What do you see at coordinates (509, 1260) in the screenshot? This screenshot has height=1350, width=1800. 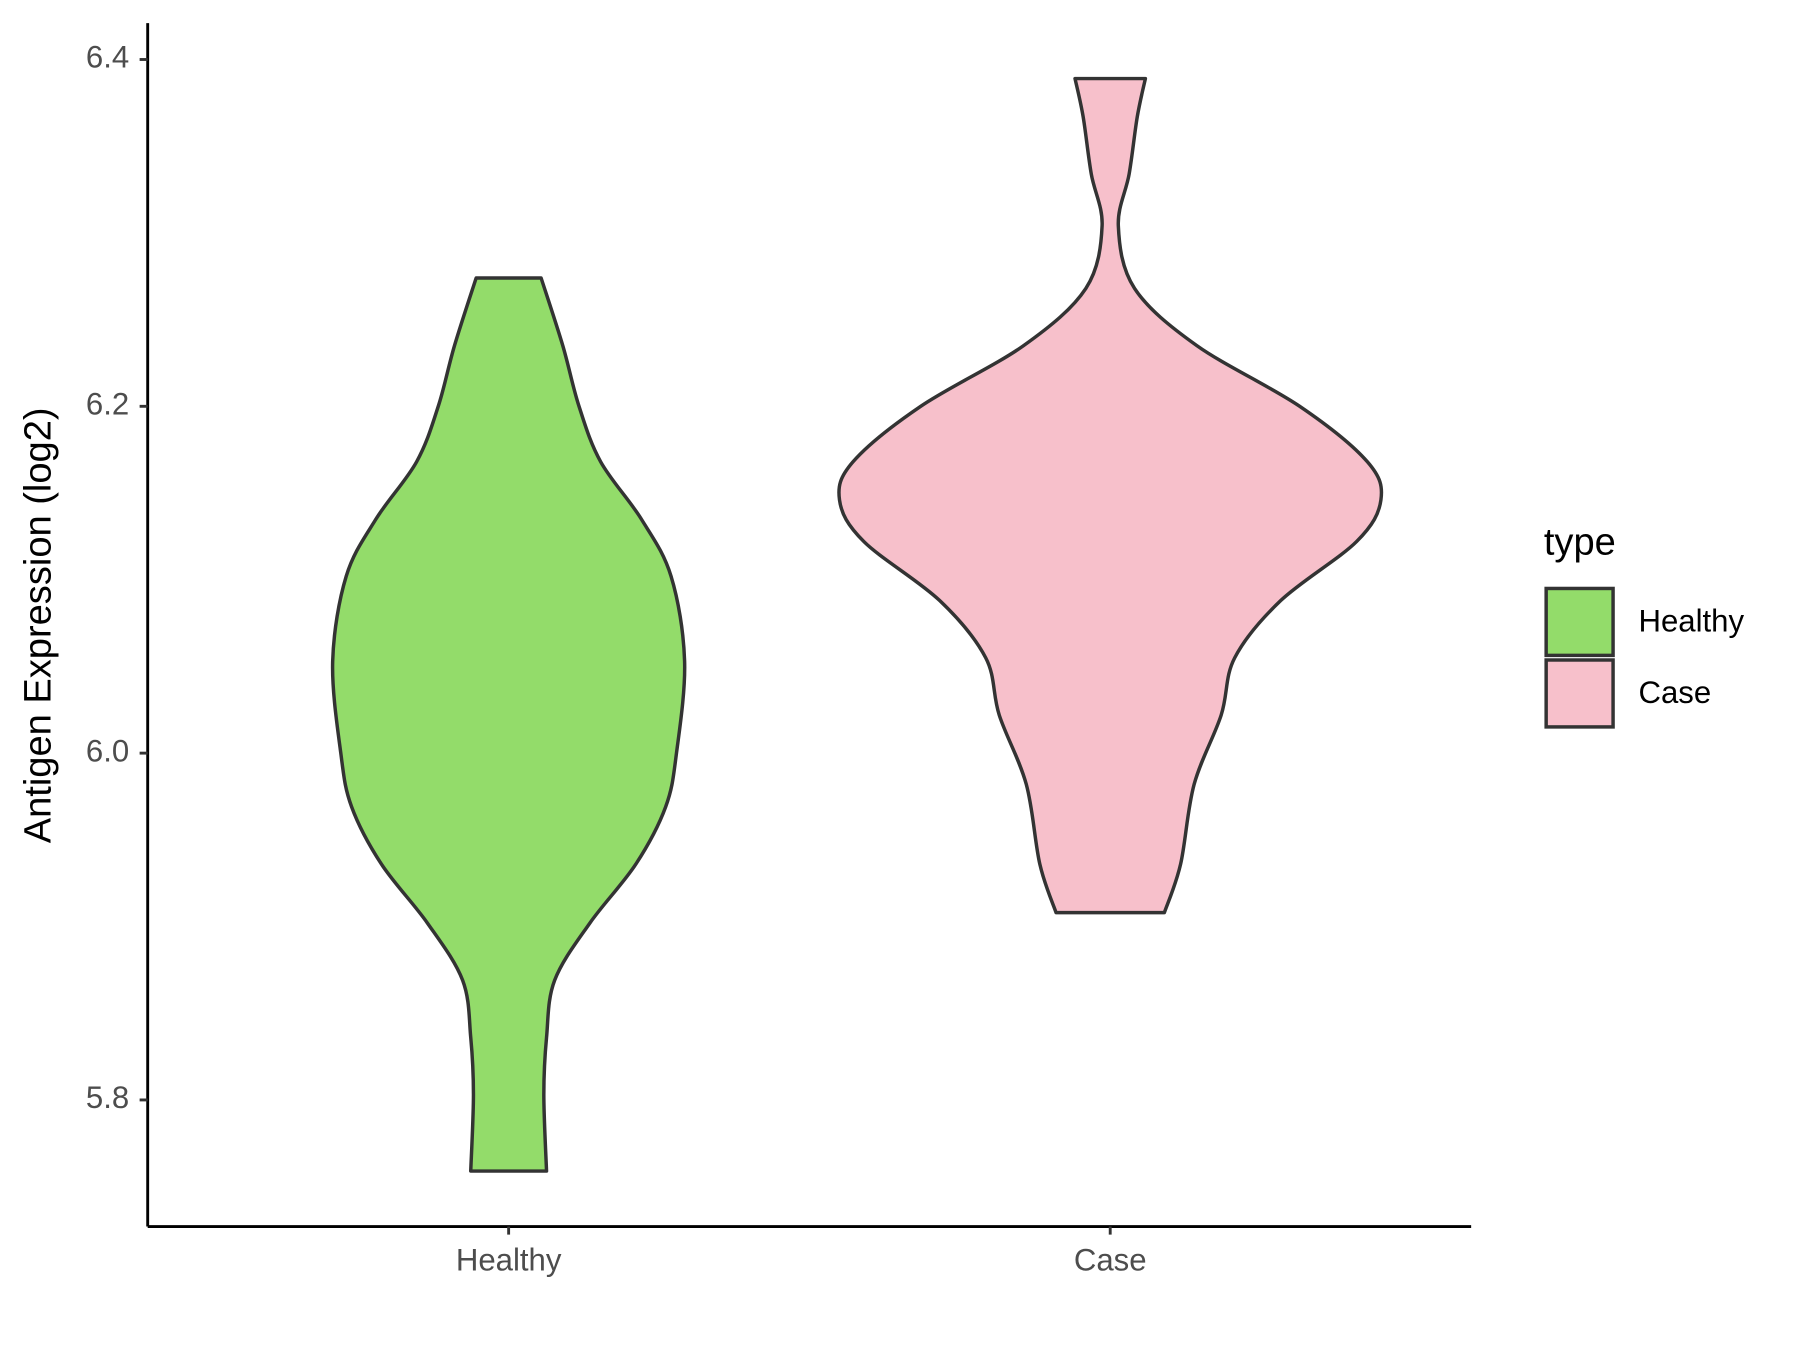 I see `x-tick-label: Healthy` at bounding box center [509, 1260].